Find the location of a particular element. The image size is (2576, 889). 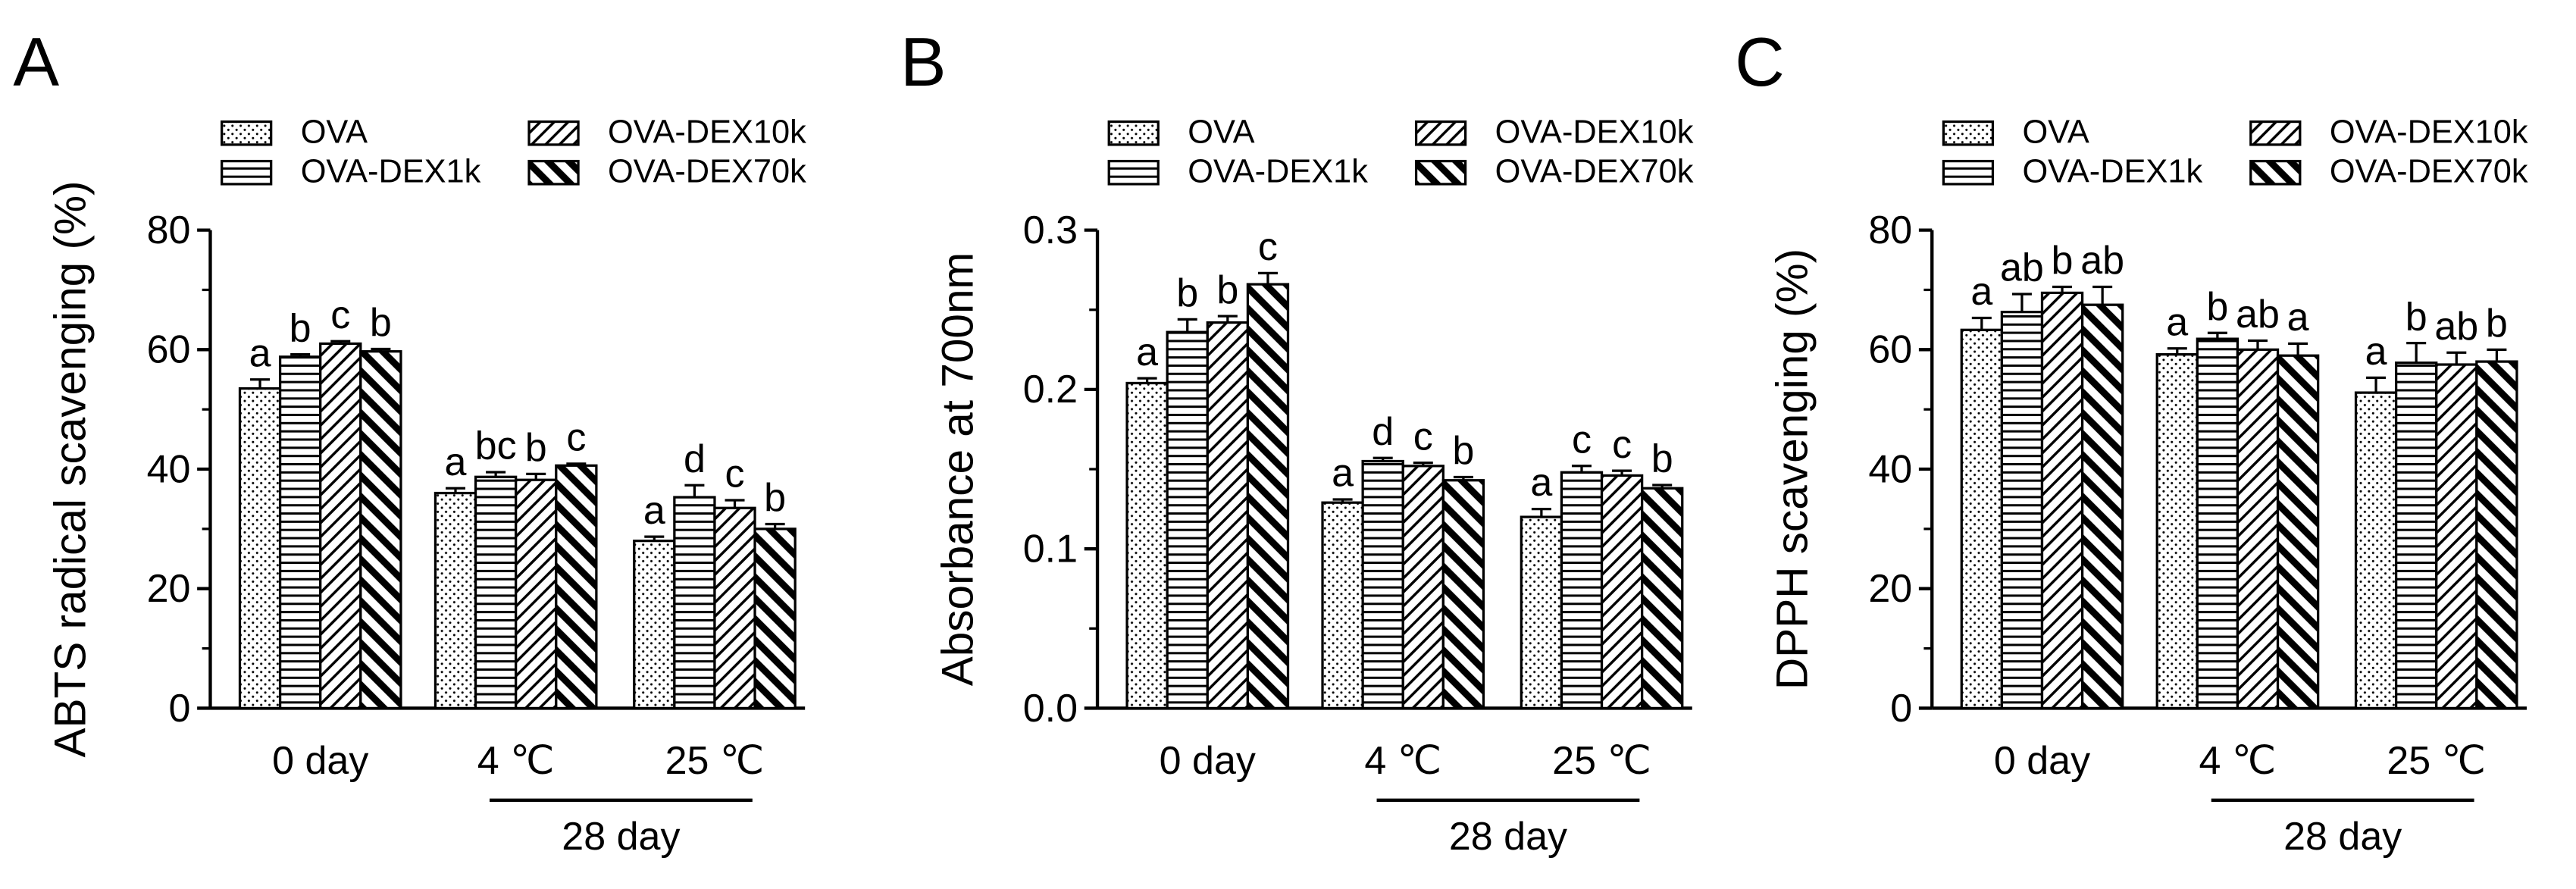

y-tick-label: 0.1 is located at coordinates (1050, 549).